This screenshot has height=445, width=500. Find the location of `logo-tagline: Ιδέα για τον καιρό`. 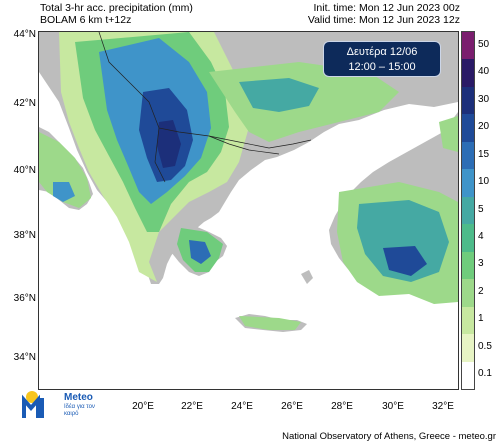

logo-tagline: Ιδέα για τον καιρό is located at coordinates (79, 410).